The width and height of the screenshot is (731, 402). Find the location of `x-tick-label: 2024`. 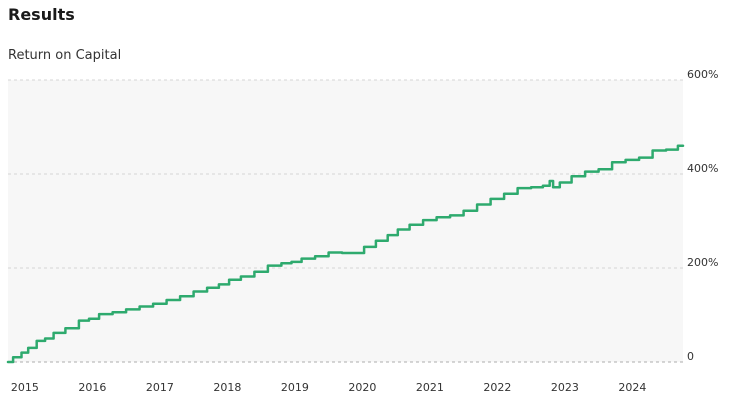

x-tick-label: 2024 is located at coordinates (632, 387).